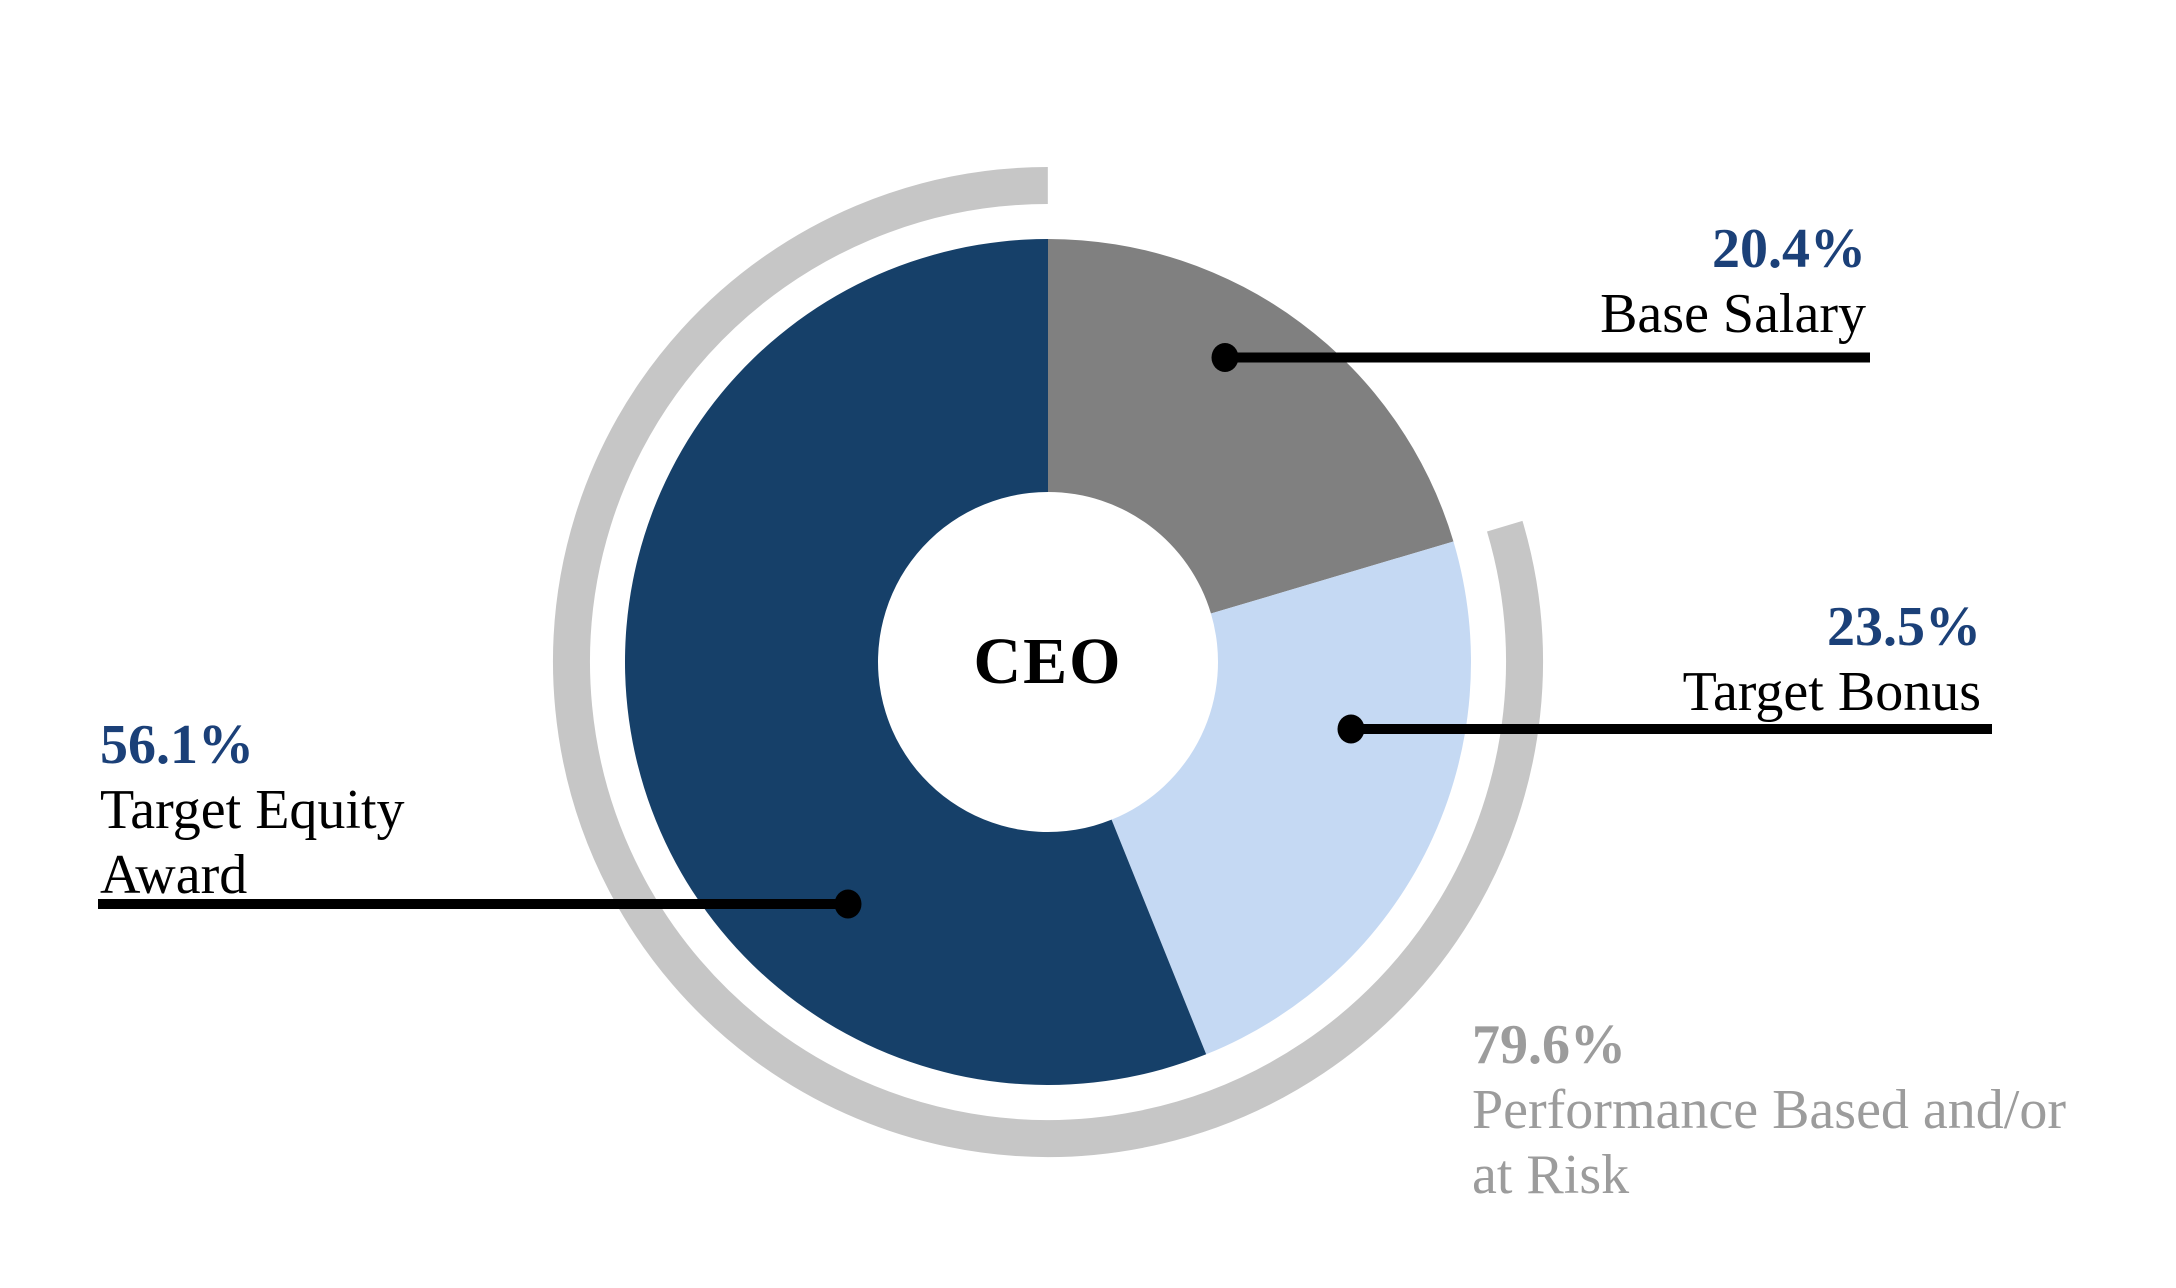  I want to click on base-salary-callout: 20.4% Base Salary, so click(1733, 282).